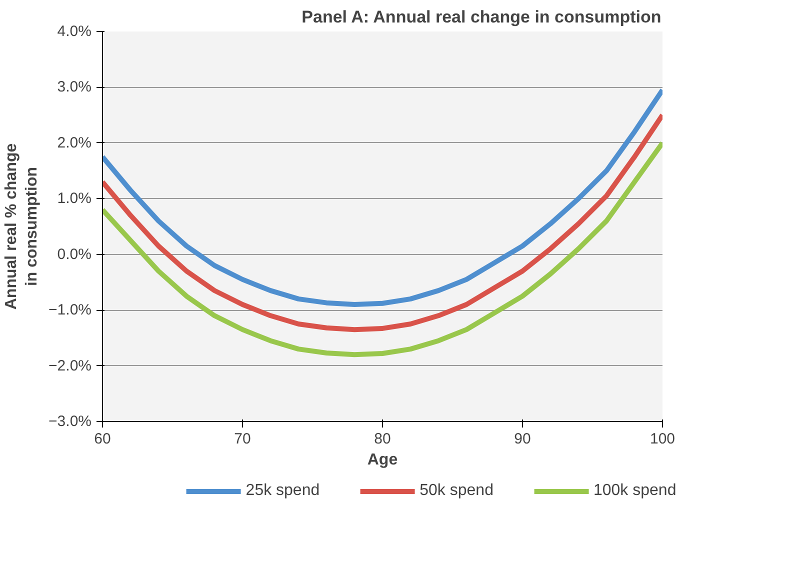 The image size is (790, 586). What do you see at coordinates (283, 491) in the screenshot?
I see `legend-label: 25k spend` at bounding box center [283, 491].